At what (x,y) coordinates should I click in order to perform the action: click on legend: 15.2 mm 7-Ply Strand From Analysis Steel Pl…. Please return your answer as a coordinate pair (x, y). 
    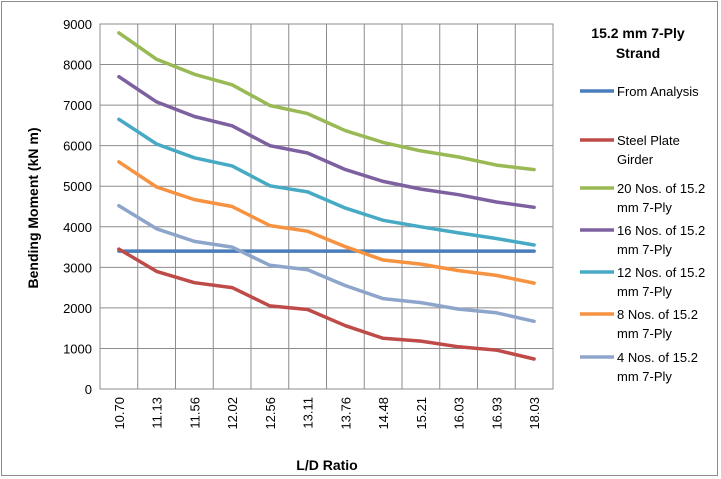
    Looking at the image, I should click on (642, 204).